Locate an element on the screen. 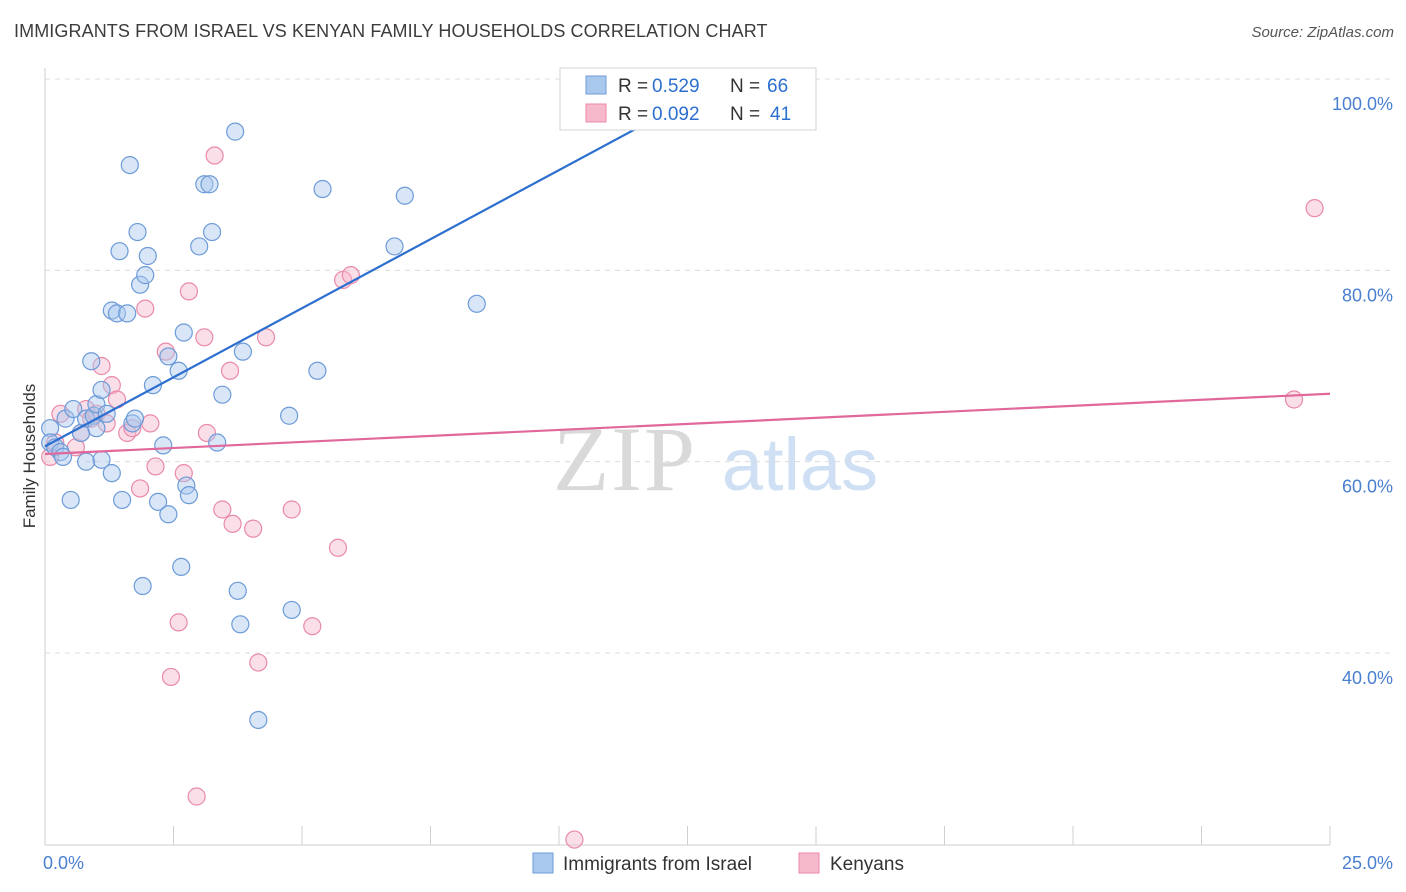  x-tick-label-min: 0.0% is located at coordinates (63, 863).